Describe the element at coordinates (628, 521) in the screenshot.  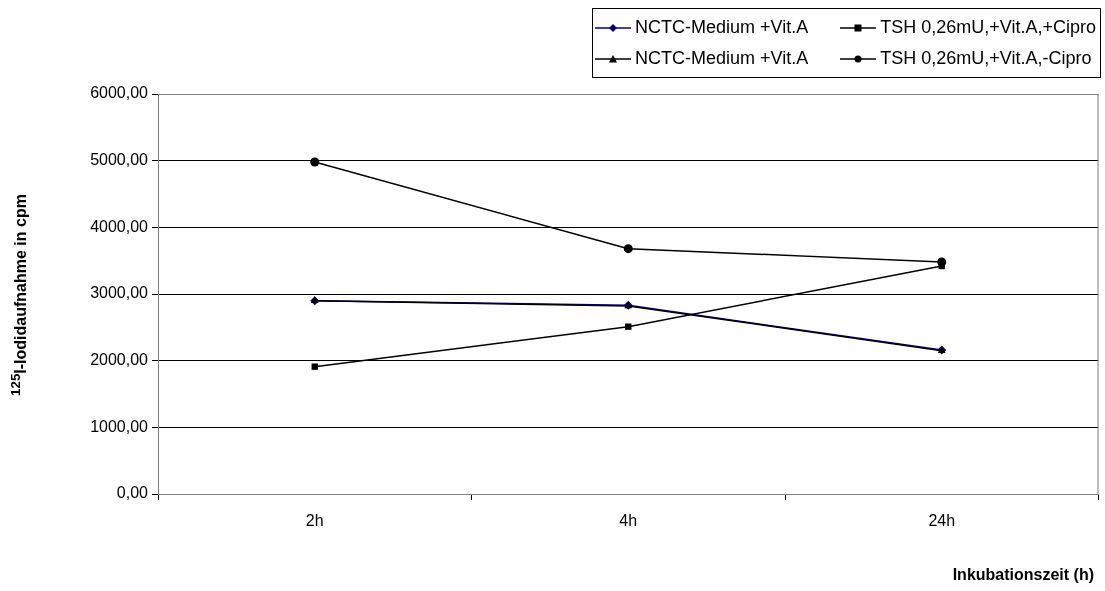
I see `x-tick-label: 4h` at that location.